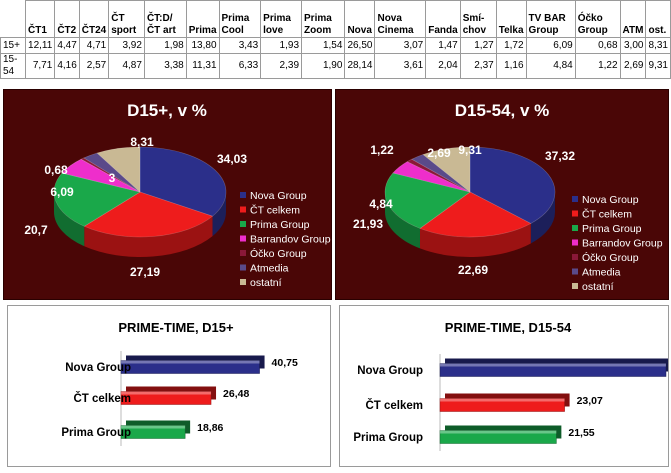 The width and height of the screenshot is (671, 473). I want to click on table-cell: 2,39, so click(281, 66).